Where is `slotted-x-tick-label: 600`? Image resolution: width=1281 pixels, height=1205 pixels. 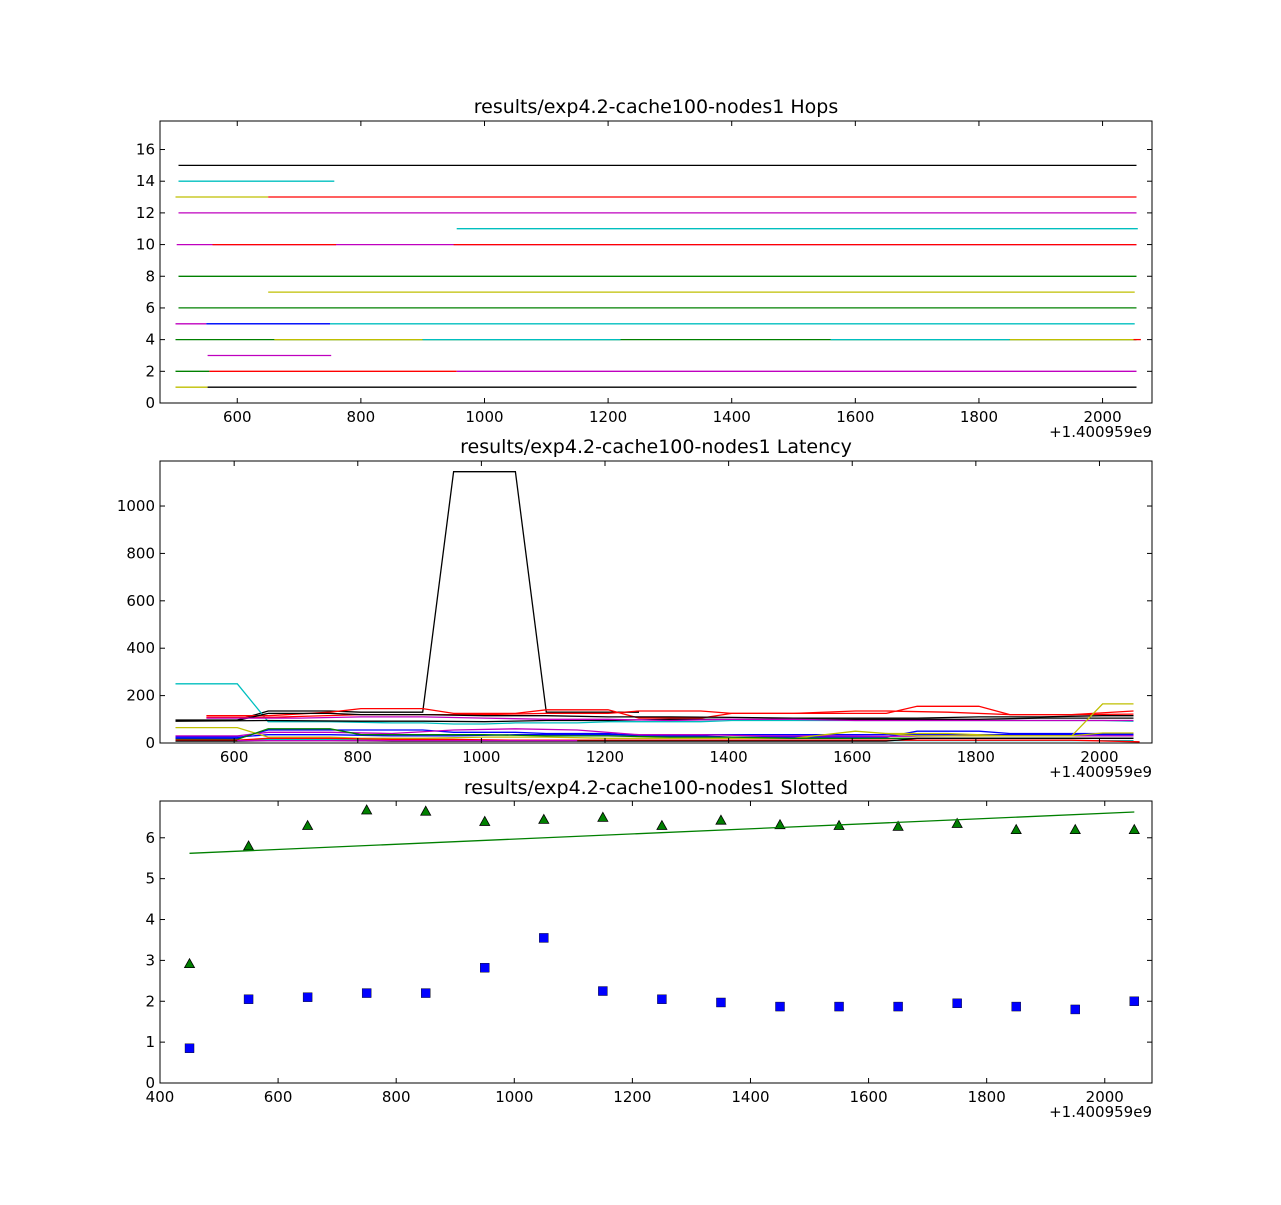
slotted-x-tick-label: 600 is located at coordinates (278, 1097).